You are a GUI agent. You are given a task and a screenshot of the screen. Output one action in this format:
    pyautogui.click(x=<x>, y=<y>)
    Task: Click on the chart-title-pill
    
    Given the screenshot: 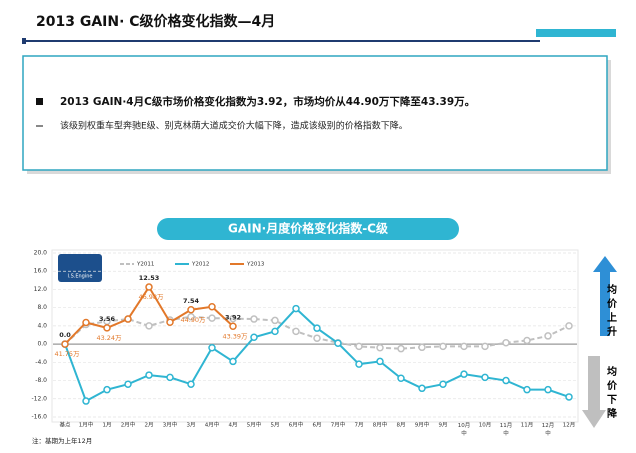 What is the action you would take?
    pyautogui.click(x=308, y=229)
    